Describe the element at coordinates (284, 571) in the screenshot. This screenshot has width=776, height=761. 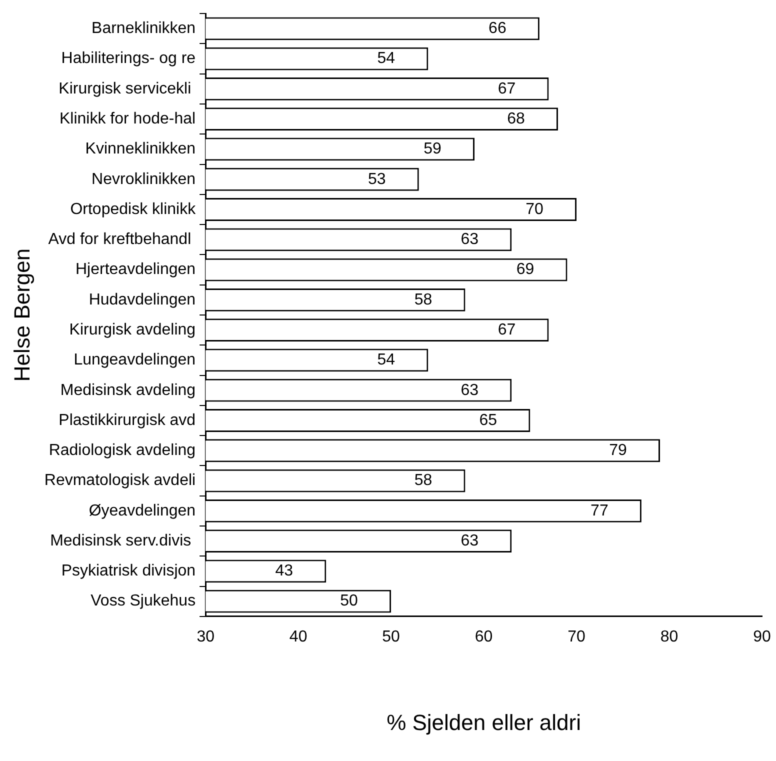
I see `data-label: 43` at that location.